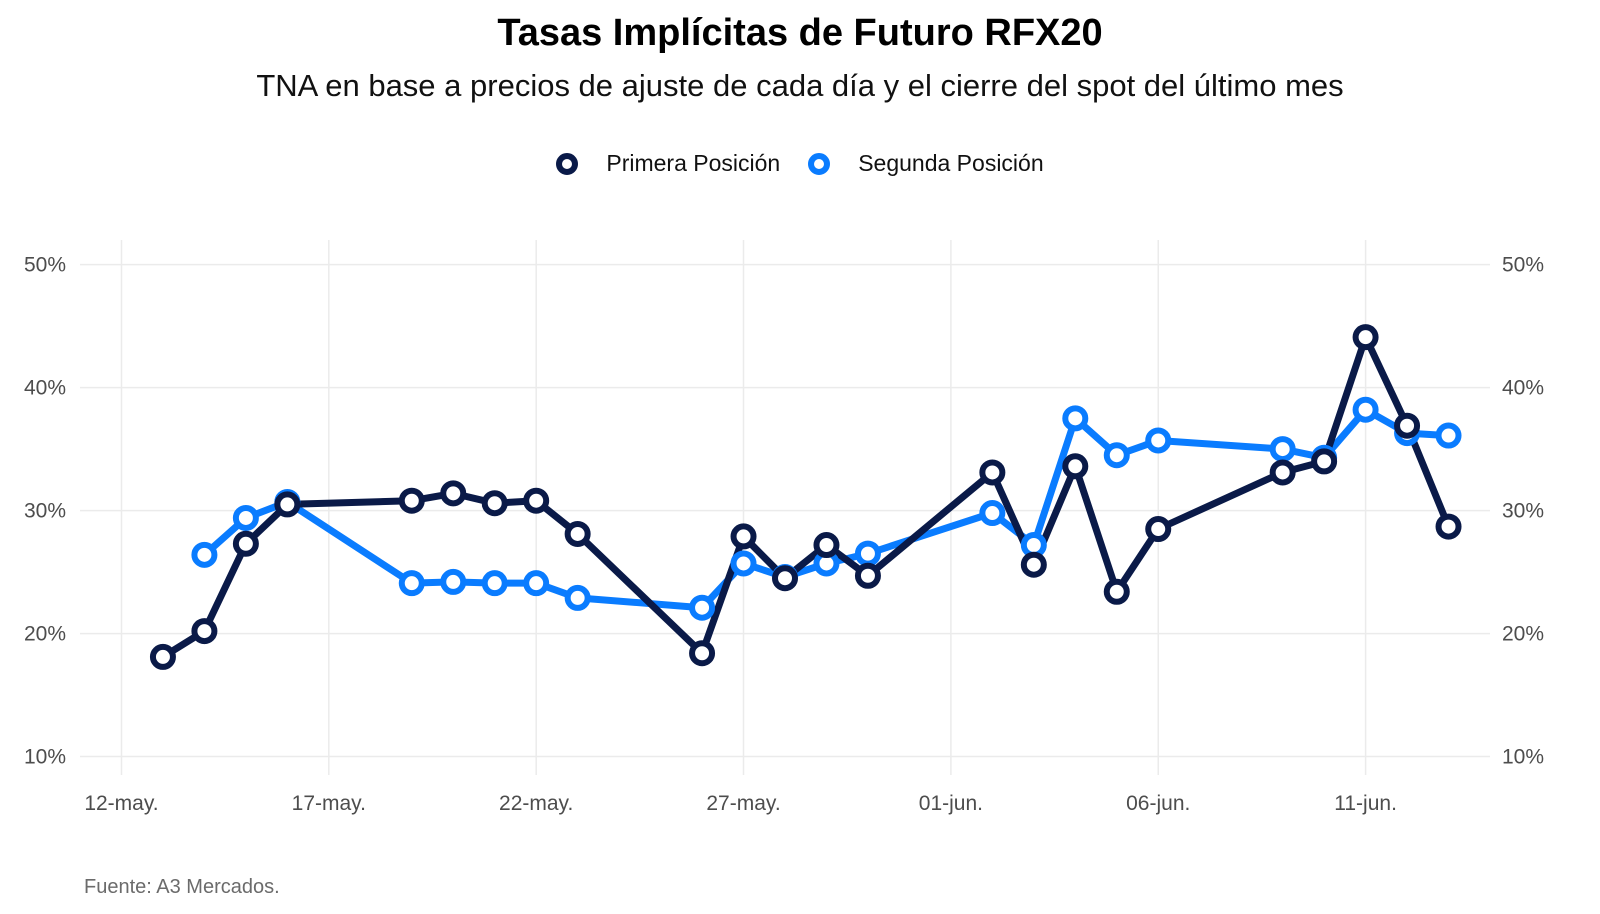 This screenshot has height=914, width=1600. Describe the element at coordinates (1523, 634) in the screenshot. I see `y-tick-label-right: 20%` at that location.